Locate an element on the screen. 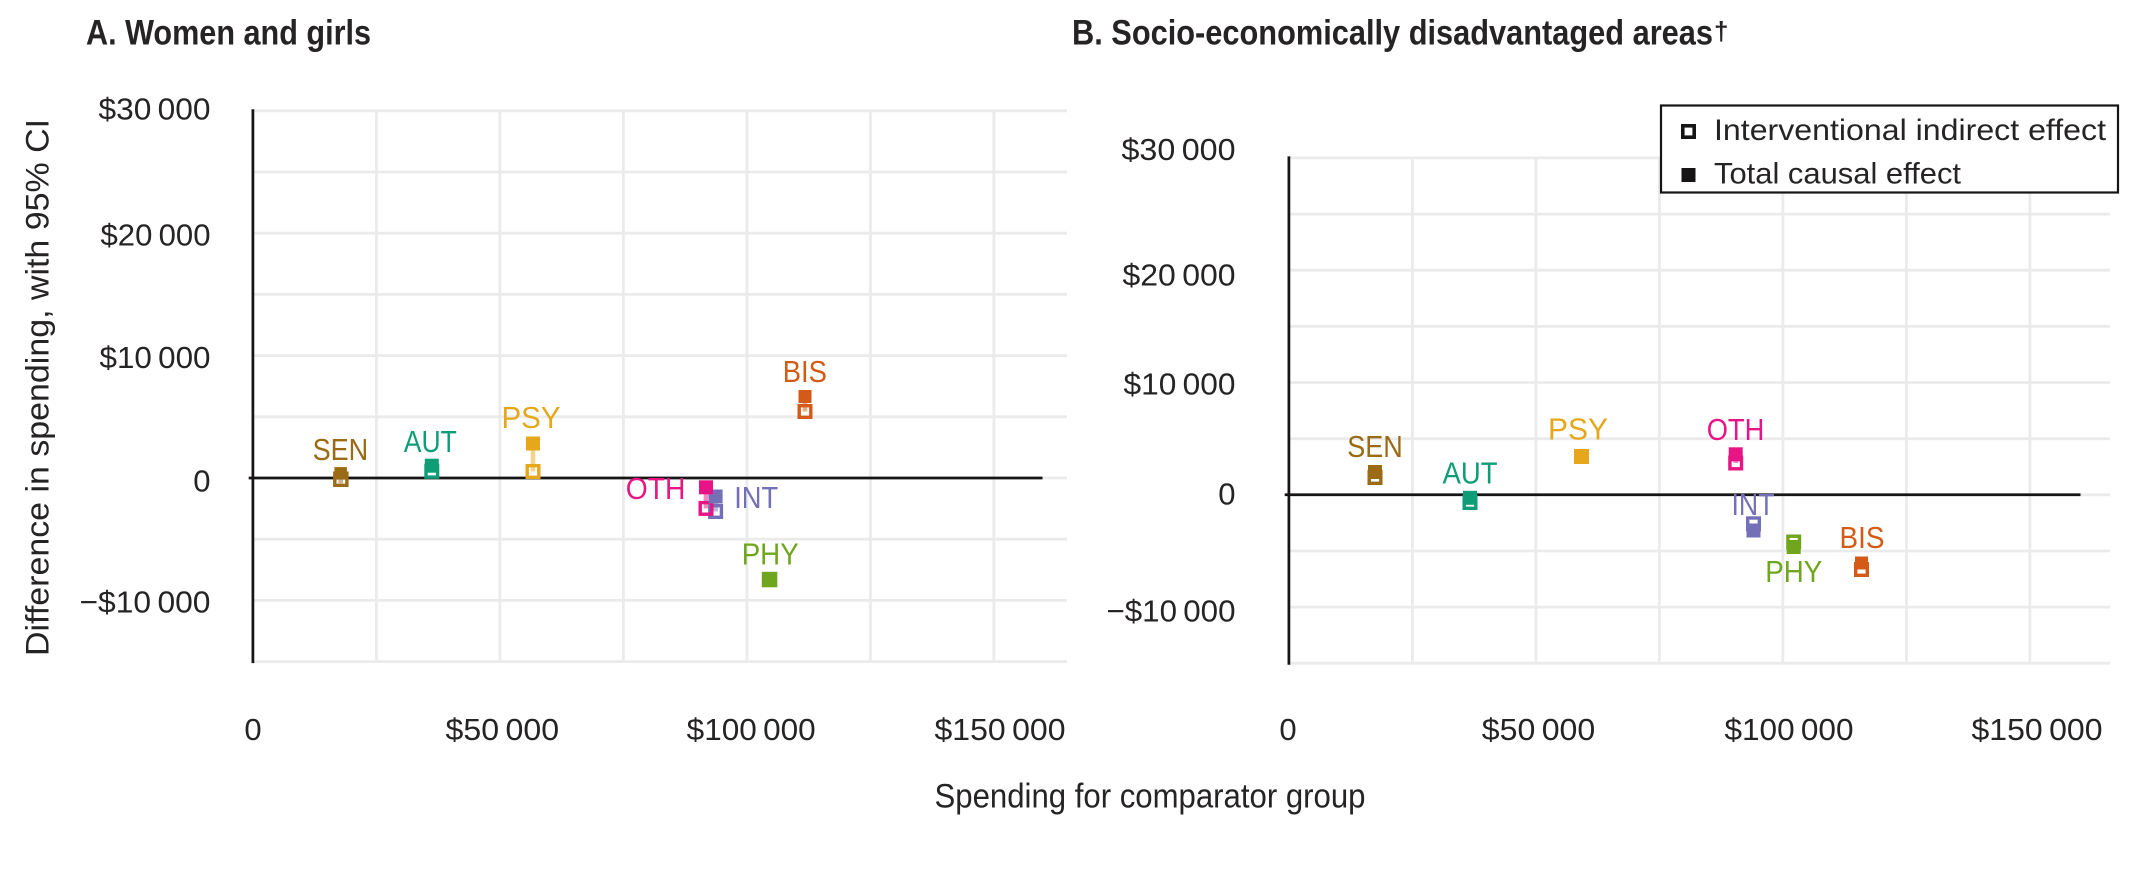 This screenshot has height=876, width=2142. svg-text:Difference in spending, with 9: Difference in spending, with 95% CI is located at coordinates (38, 387).